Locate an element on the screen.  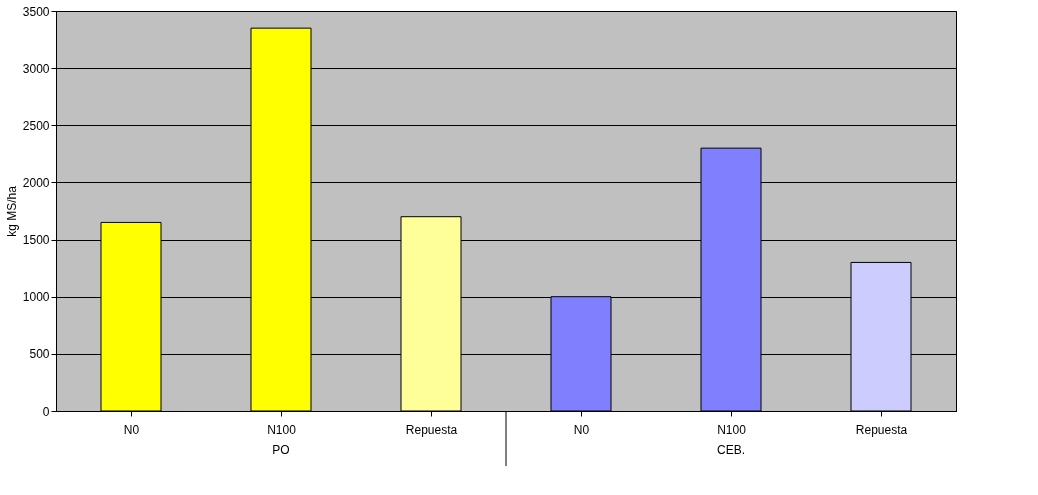
text: PO is located at coordinates (281, 450).